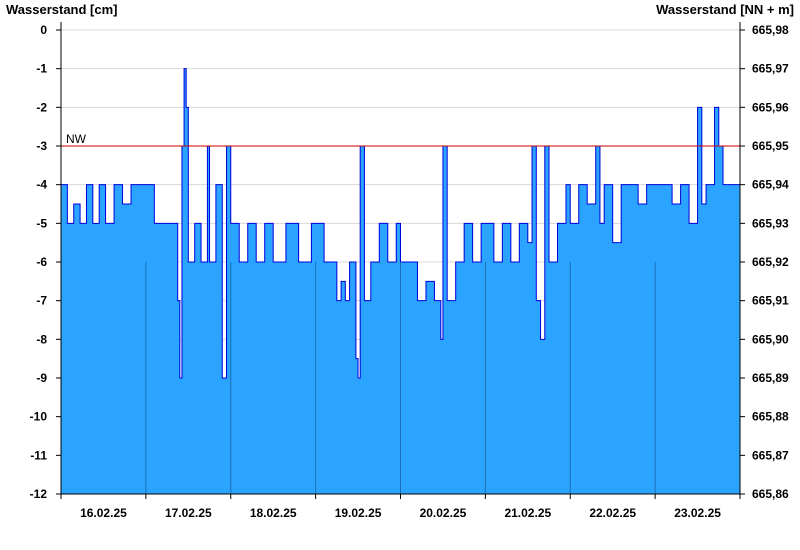  I want to click on threshold-label: NW, so click(76, 139).